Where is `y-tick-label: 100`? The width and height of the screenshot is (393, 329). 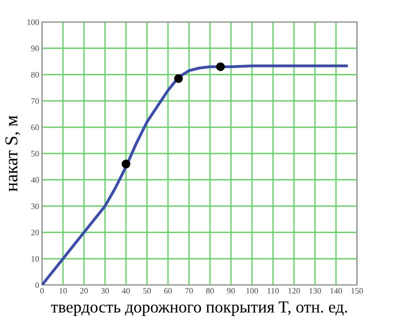
y-tick-label: 100 is located at coordinates (33, 22).